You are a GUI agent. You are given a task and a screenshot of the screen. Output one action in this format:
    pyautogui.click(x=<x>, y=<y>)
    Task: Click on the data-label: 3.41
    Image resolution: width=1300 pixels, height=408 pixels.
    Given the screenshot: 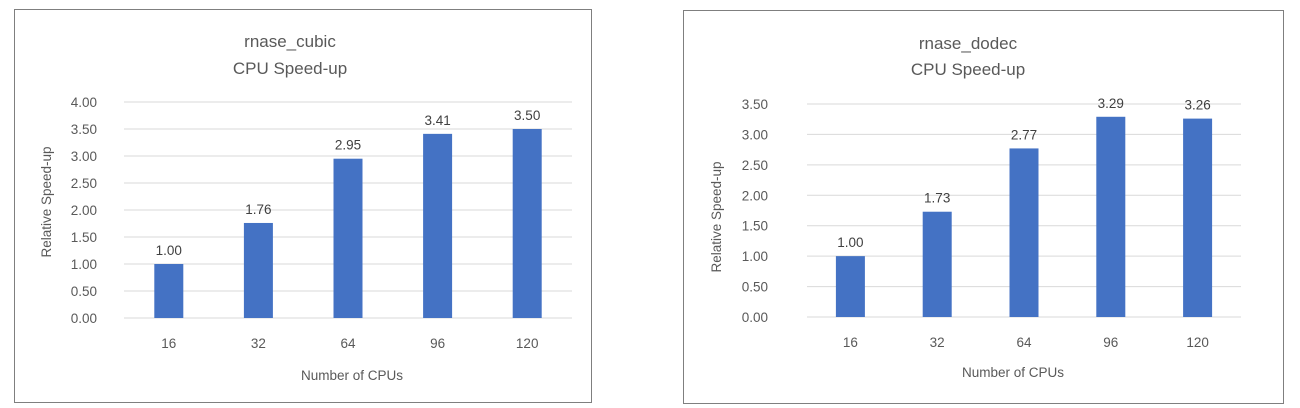 What is the action you would take?
    pyautogui.click(x=437, y=120)
    